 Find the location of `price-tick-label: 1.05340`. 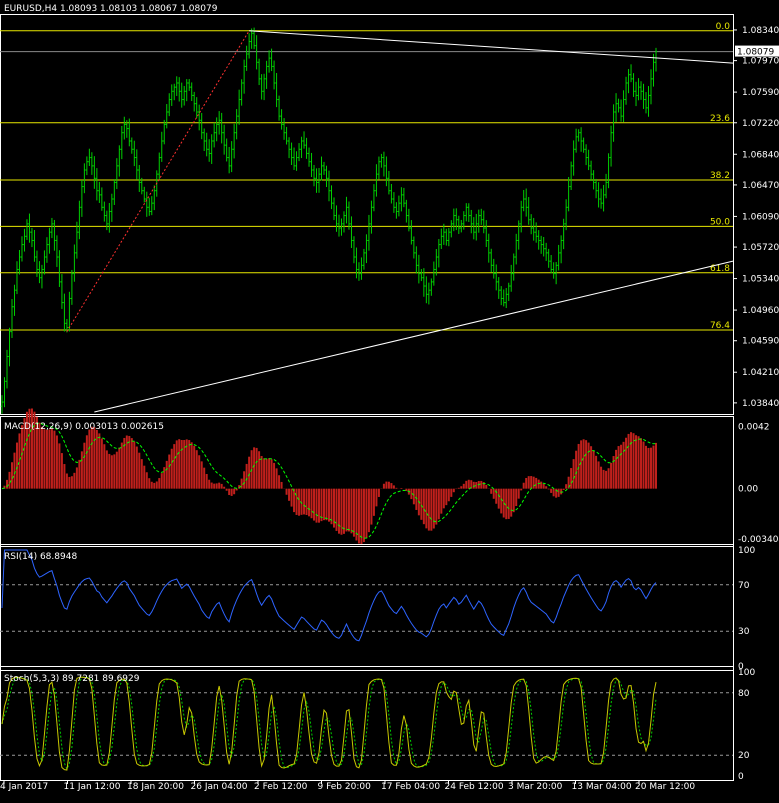

price-tick-label: 1.05340 is located at coordinates (760, 280).